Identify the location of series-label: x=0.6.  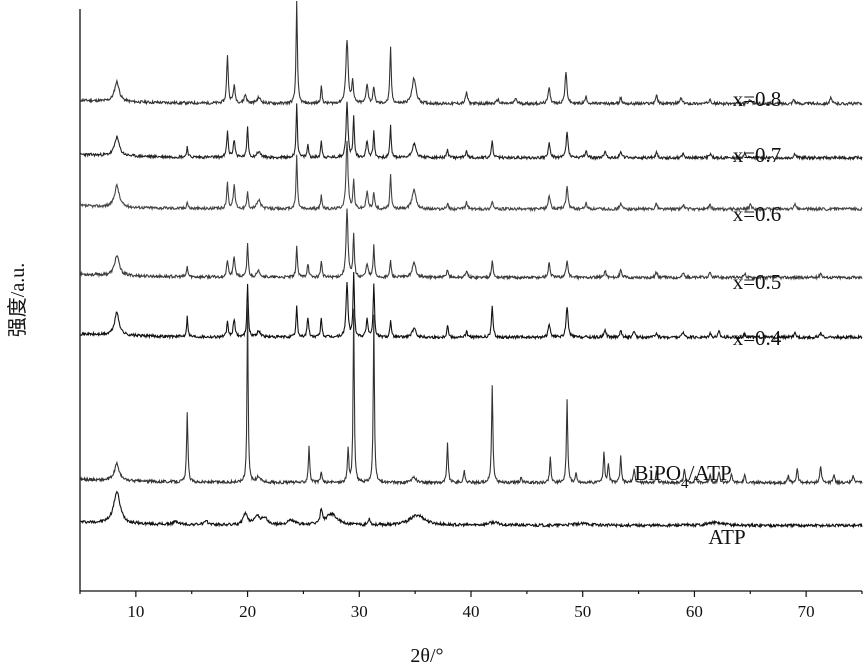
(757, 214).